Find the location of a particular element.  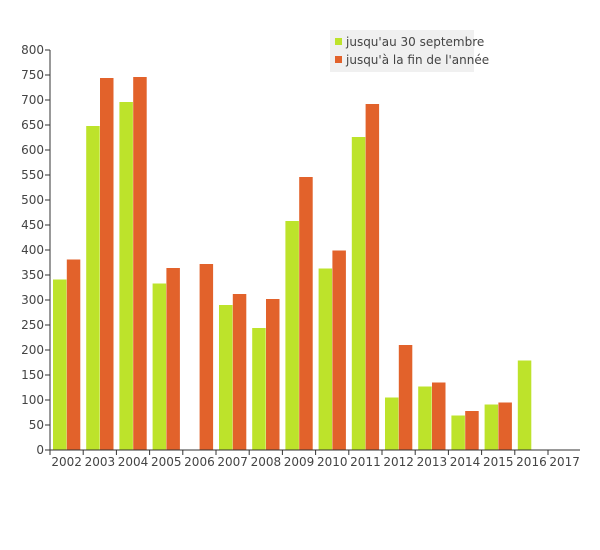

y-tick-label-700: 700 is located at coordinates (32, 100).